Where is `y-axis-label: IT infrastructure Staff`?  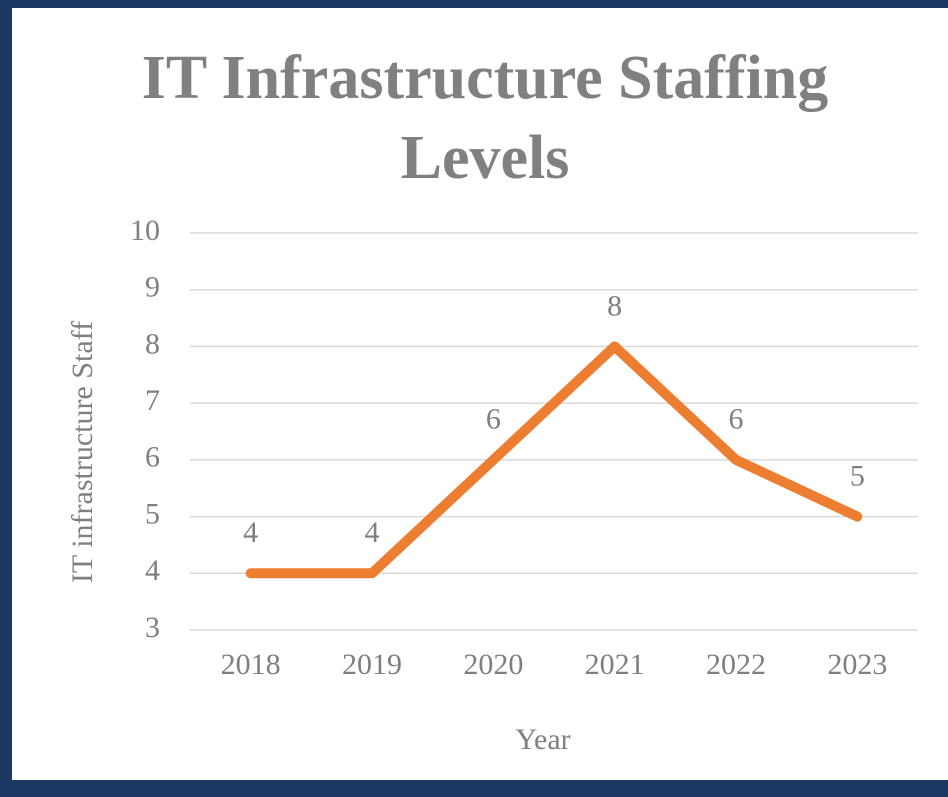 y-axis-label: IT infrastructure Staff is located at coordinates (82, 452).